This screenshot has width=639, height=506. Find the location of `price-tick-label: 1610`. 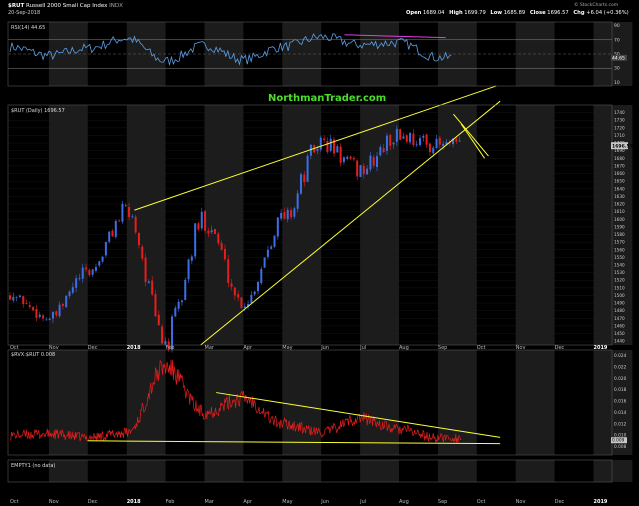

price-tick-label: 1610 is located at coordinates (619, 211).